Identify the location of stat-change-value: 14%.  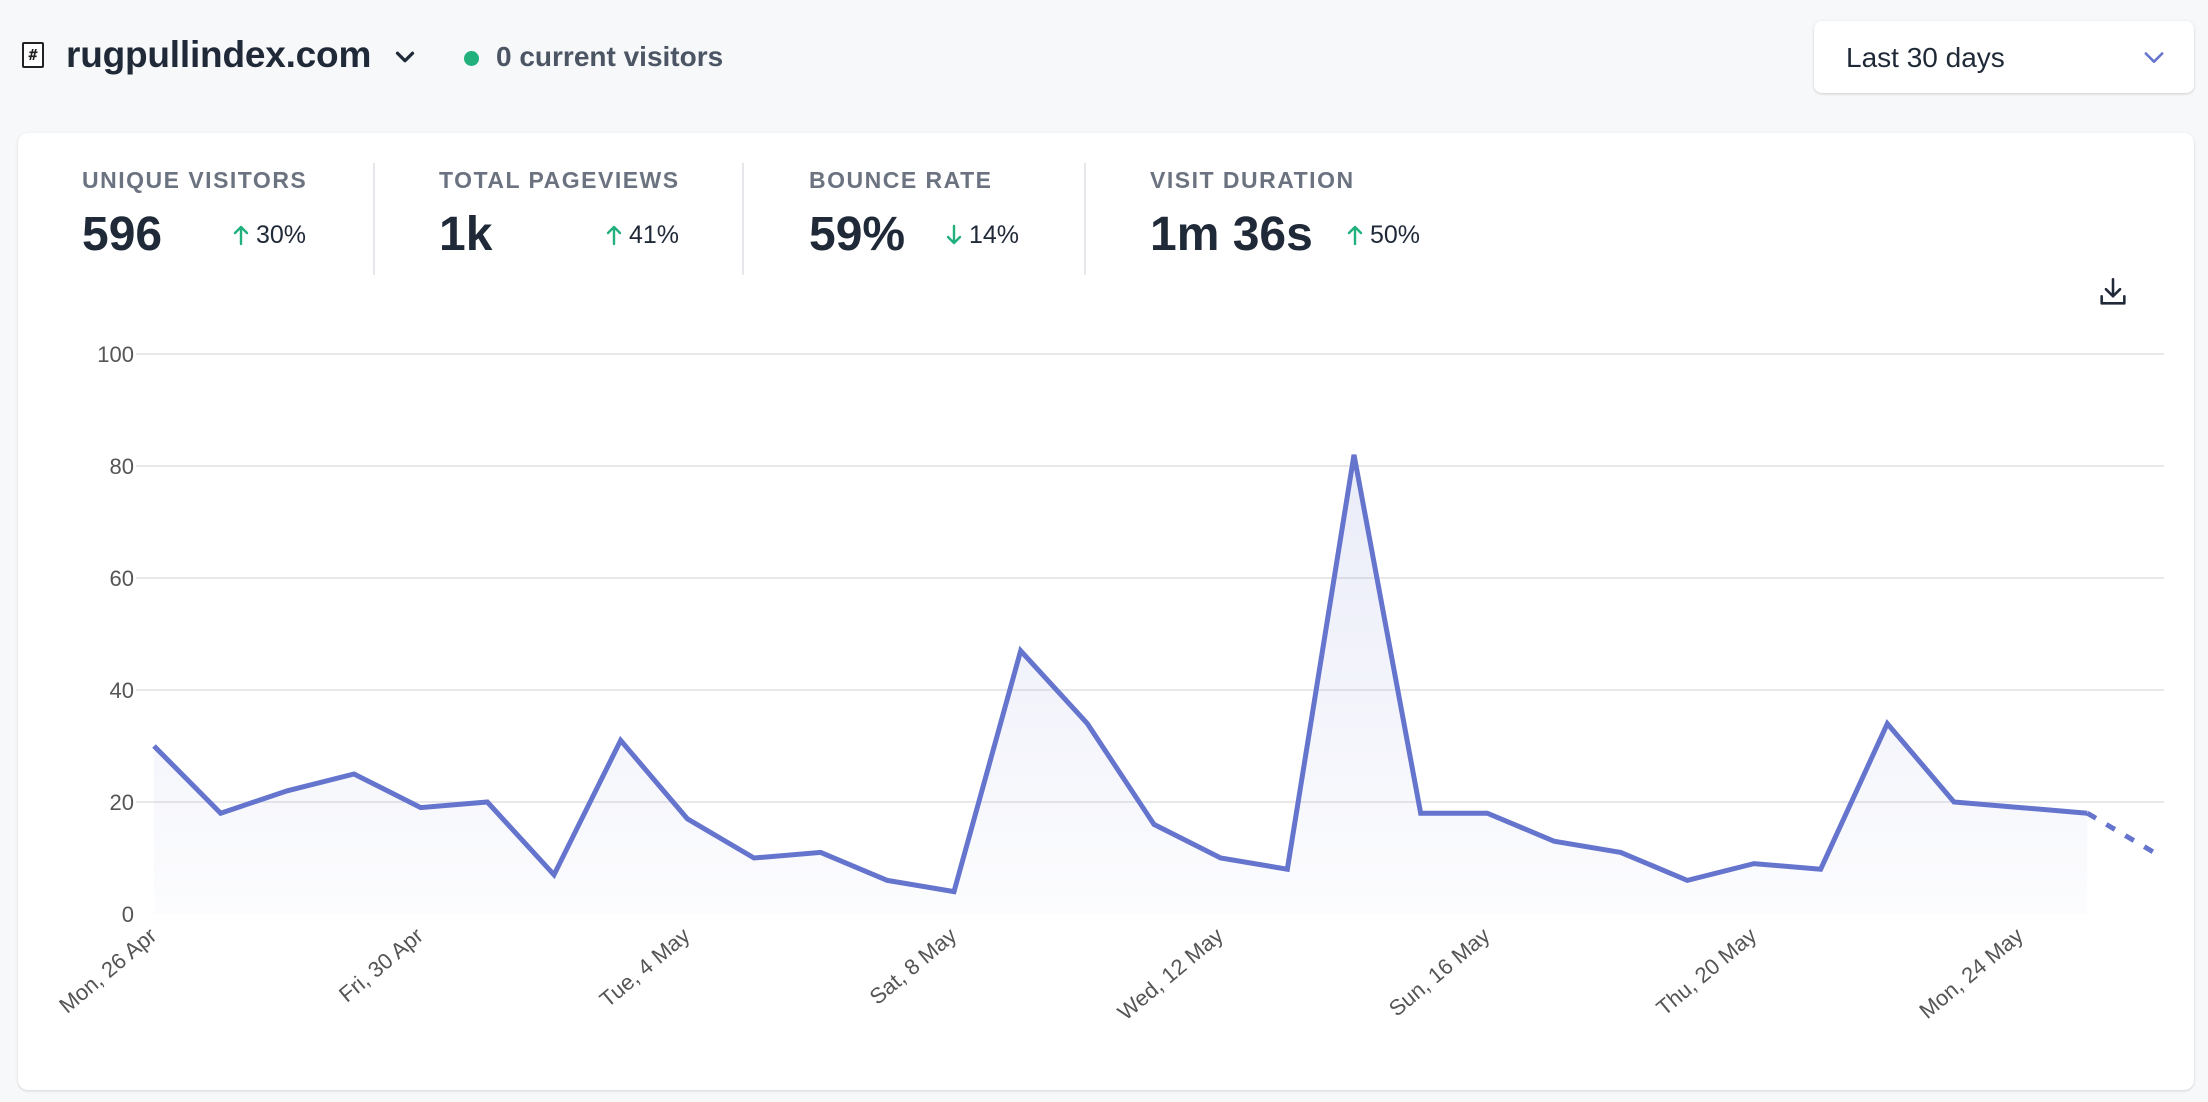
(994, 235).